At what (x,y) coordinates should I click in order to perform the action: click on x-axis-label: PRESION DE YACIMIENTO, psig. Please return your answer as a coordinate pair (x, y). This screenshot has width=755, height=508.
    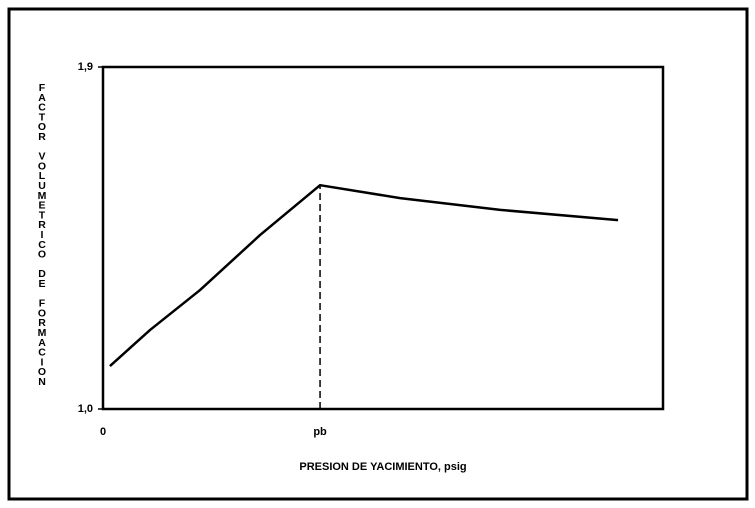
    Looking at the image, I should click on (382, 467).